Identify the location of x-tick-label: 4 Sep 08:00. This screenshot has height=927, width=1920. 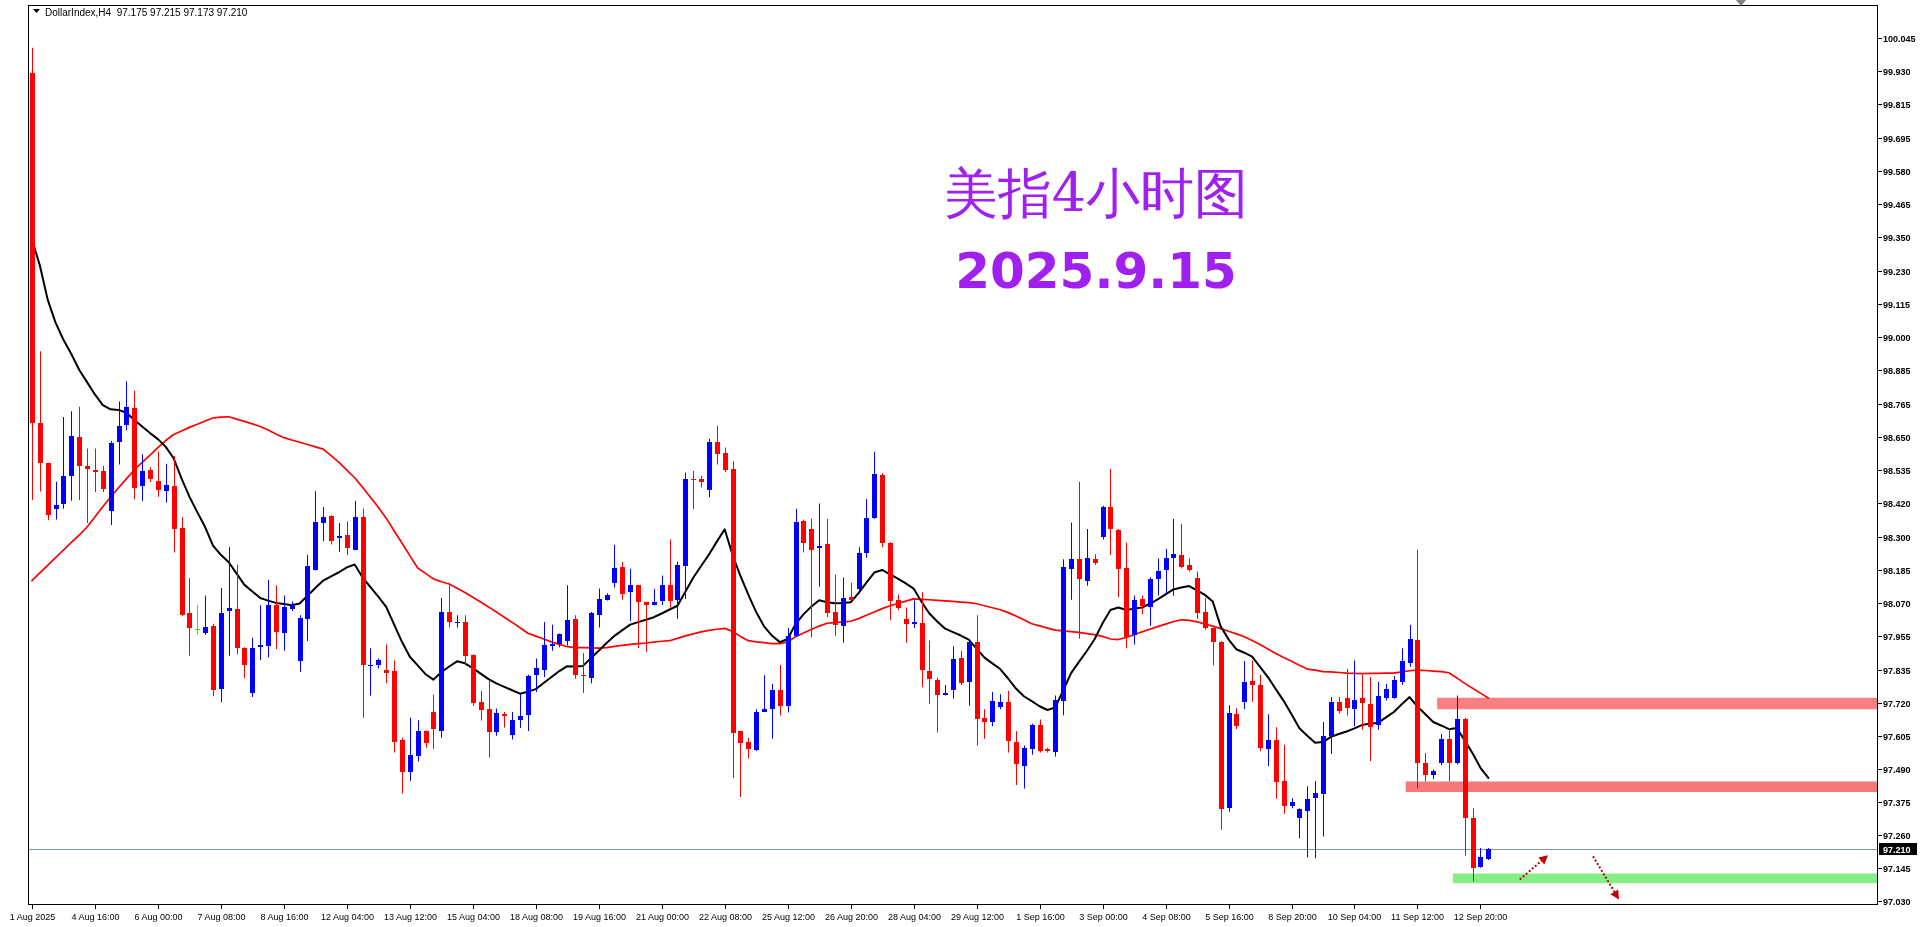
(1166, 917).